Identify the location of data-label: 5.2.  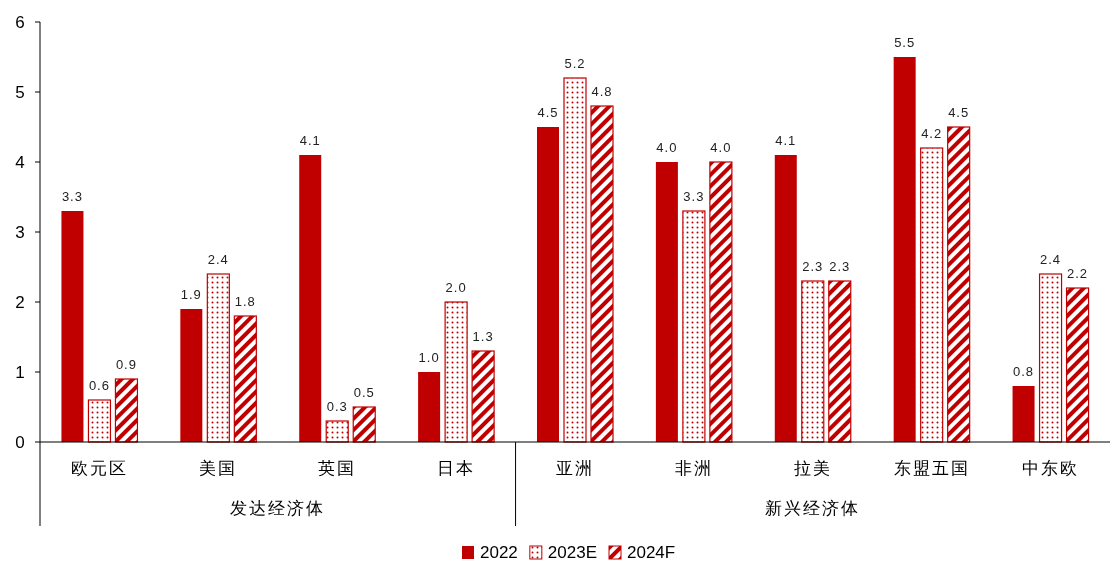
(575, 63).